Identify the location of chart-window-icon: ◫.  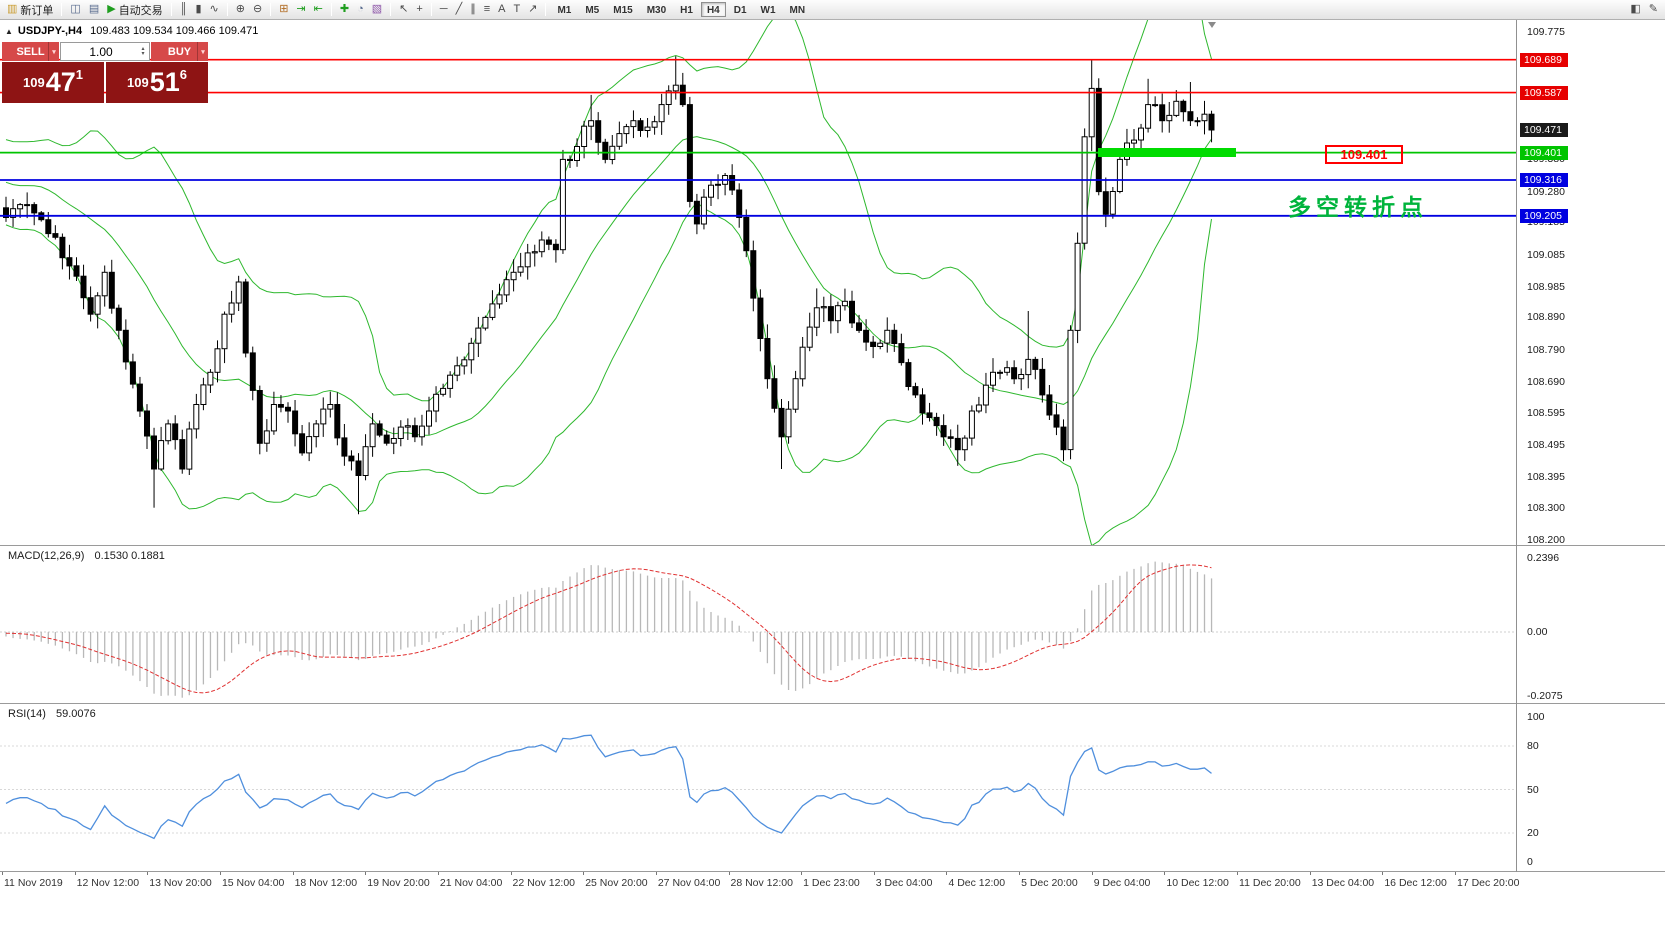
(75, 9).